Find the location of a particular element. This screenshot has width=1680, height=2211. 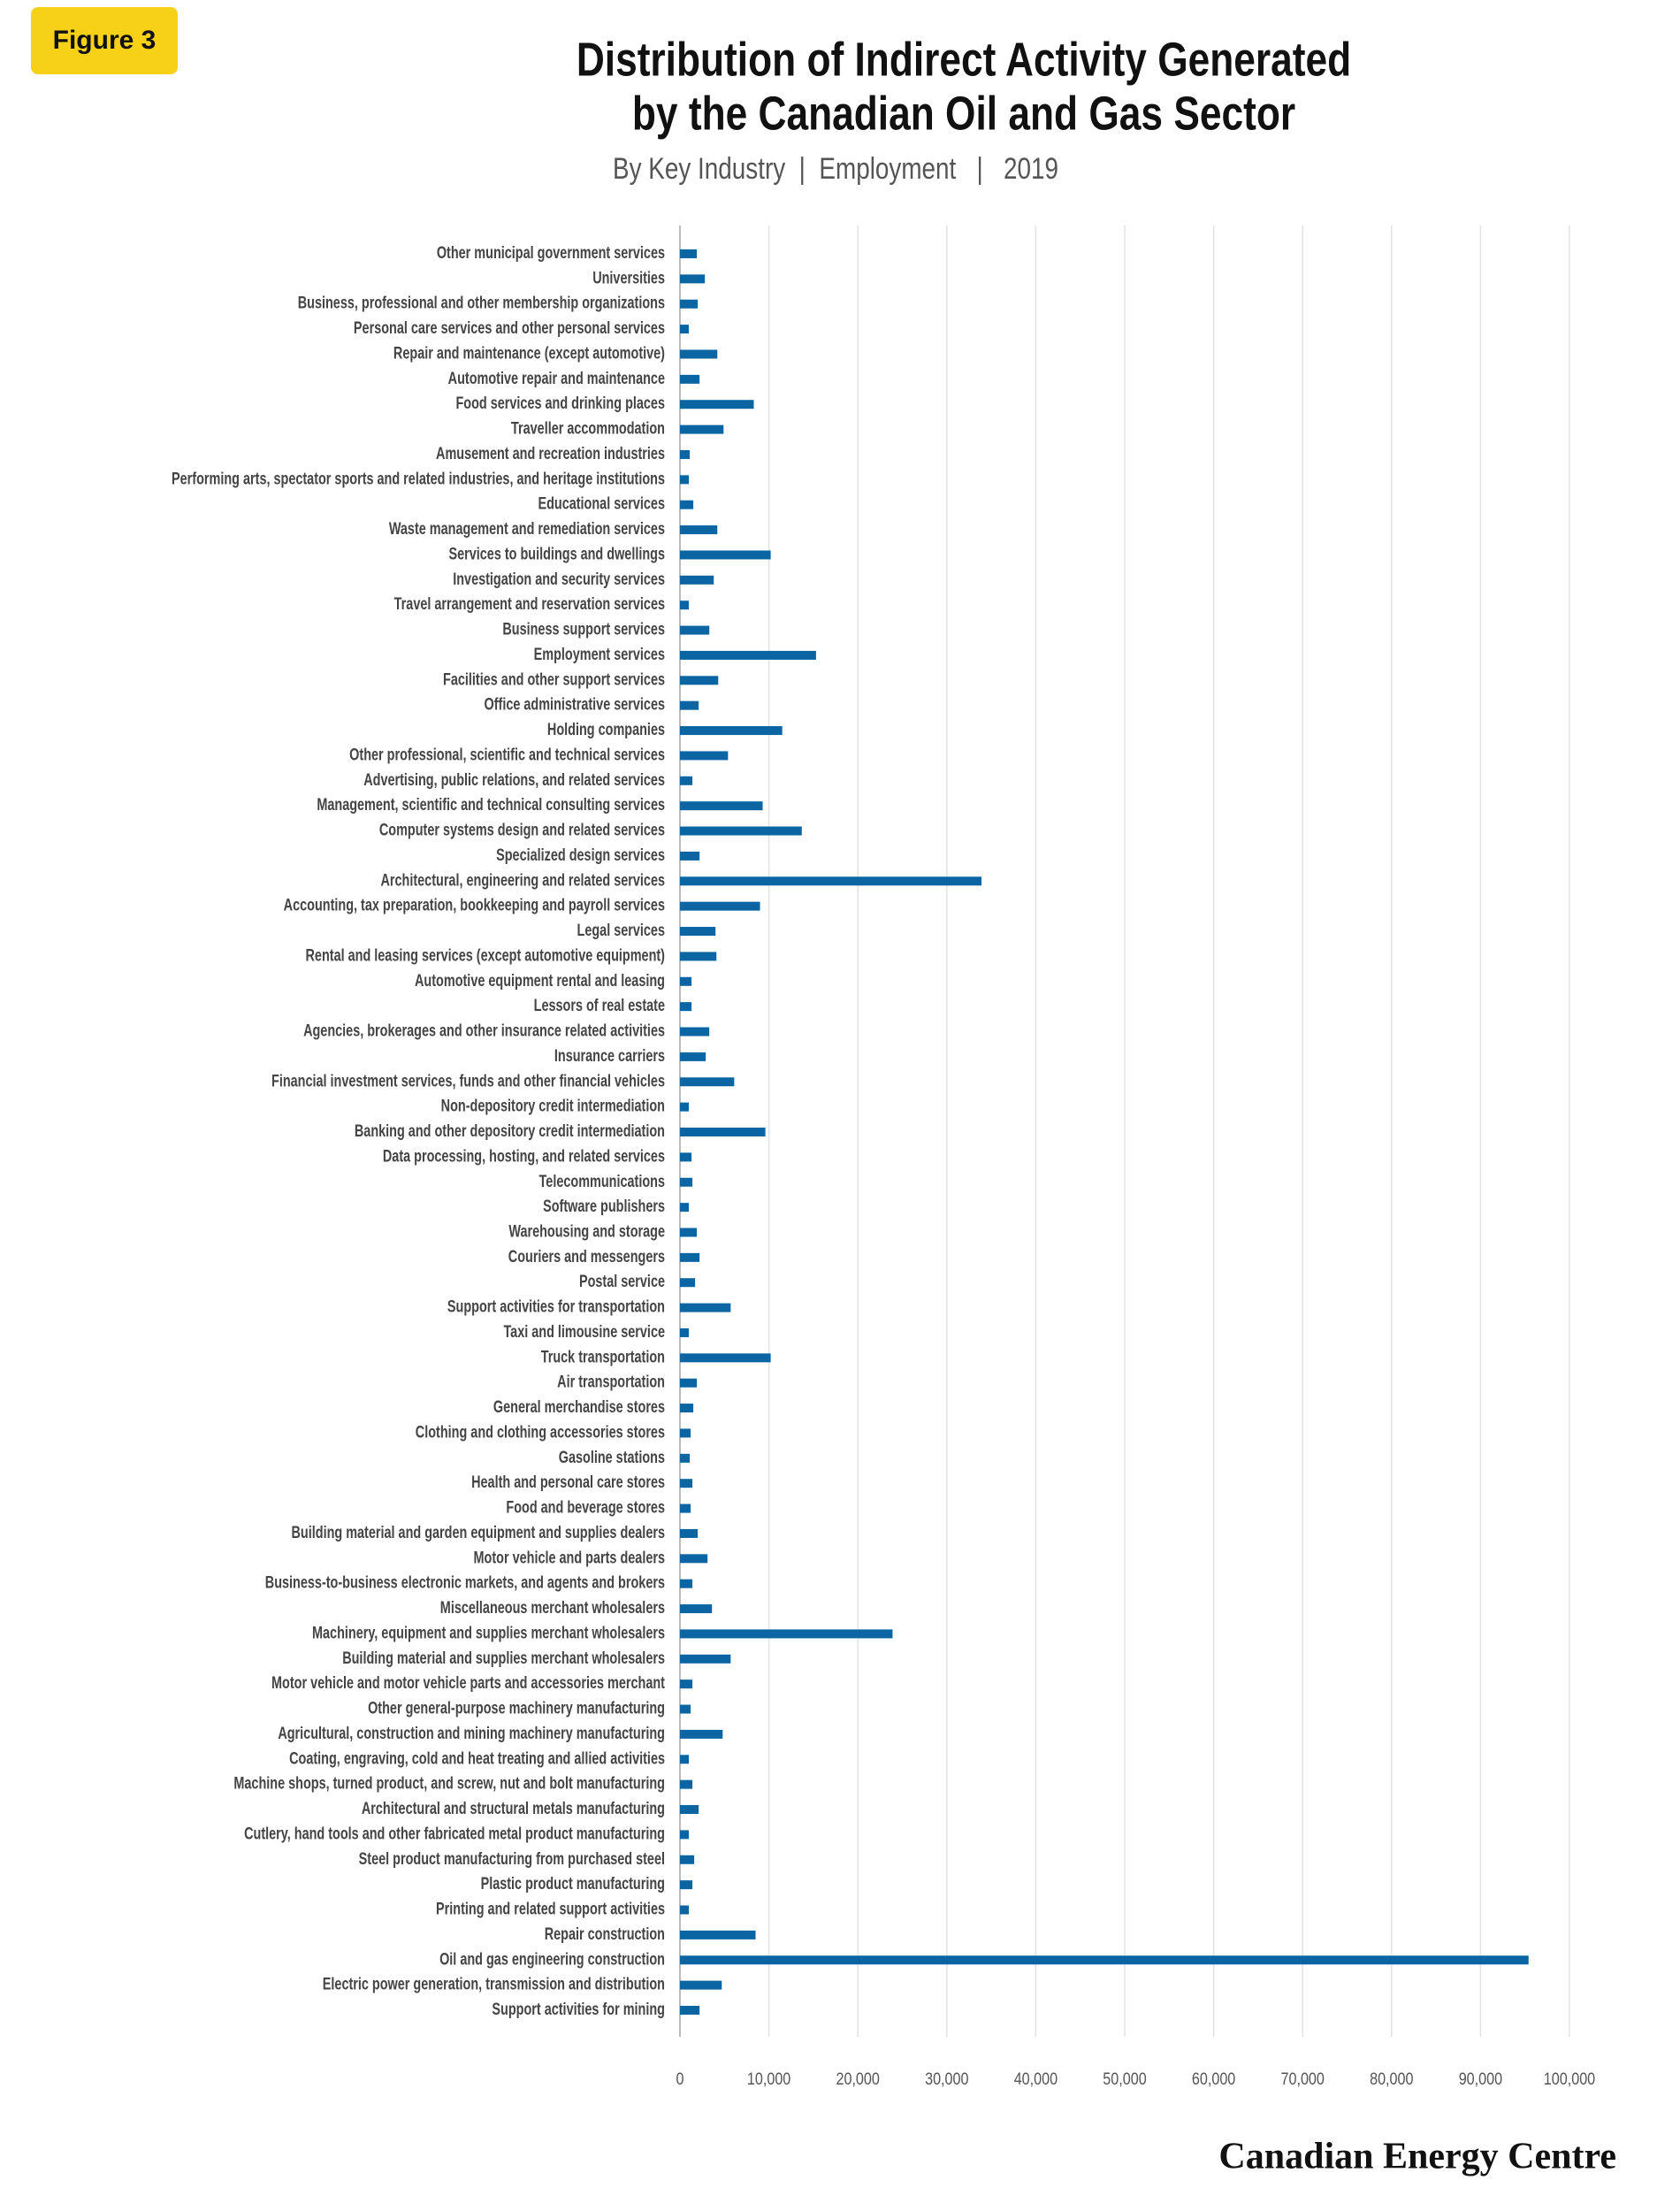

y-tick-label: Printing and related support activities is located at coordinates (550, 1909).